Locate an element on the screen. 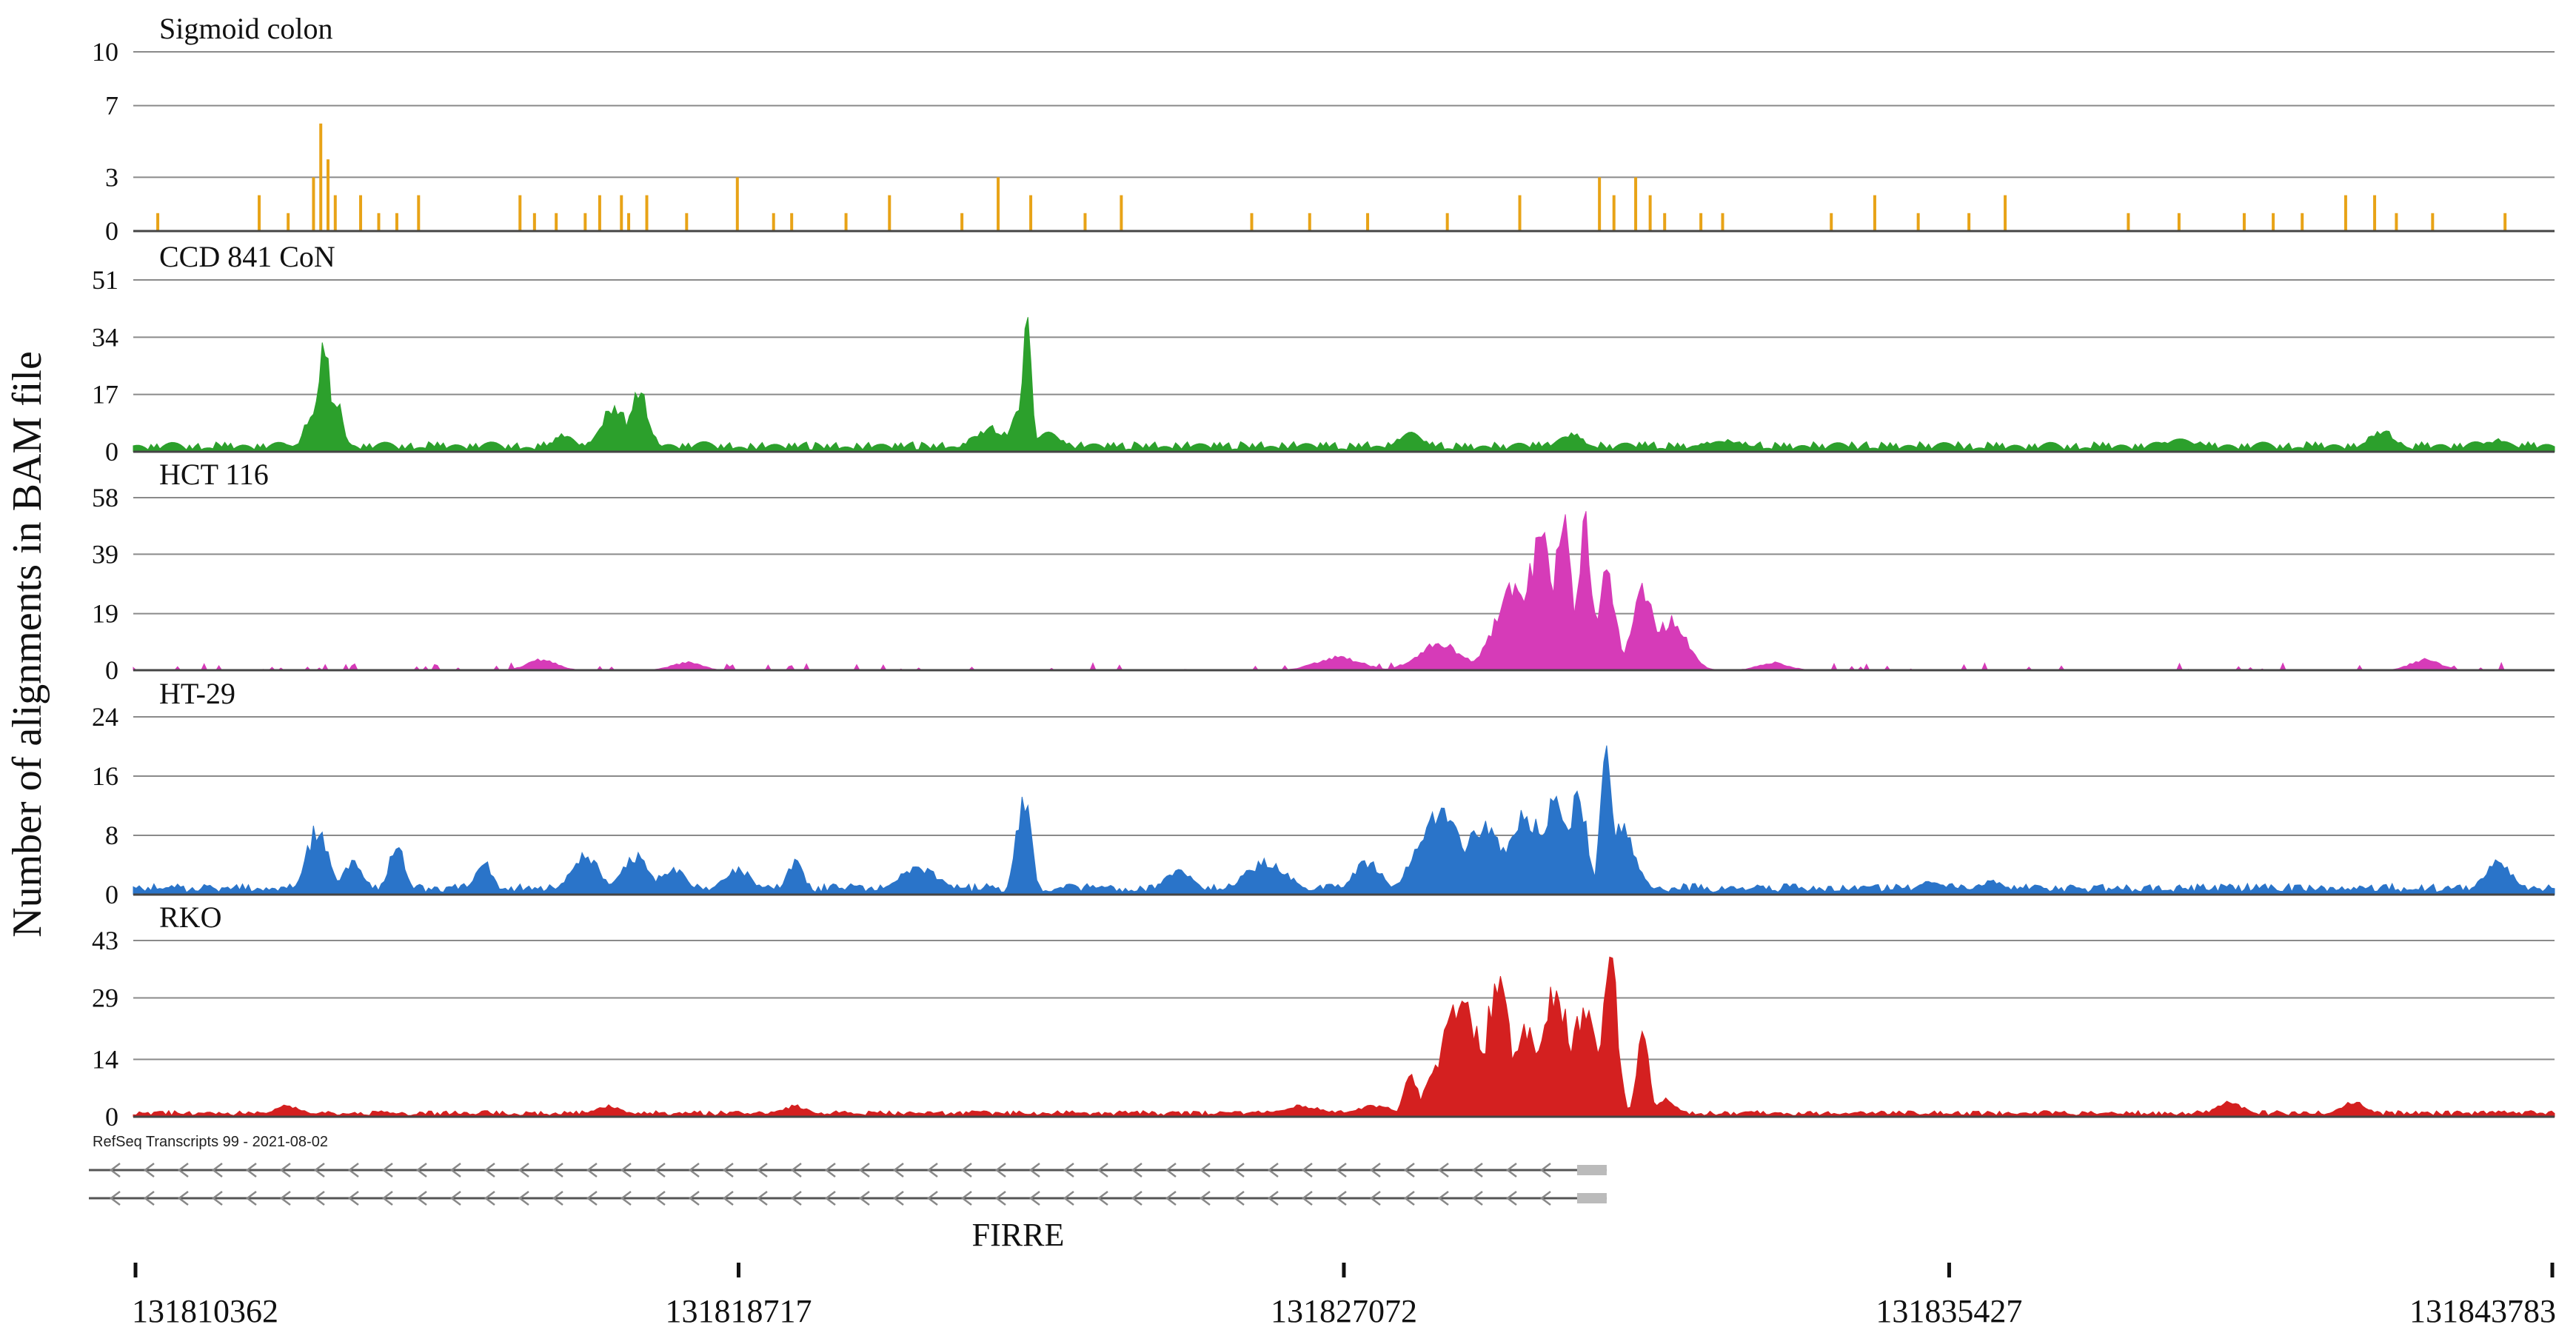 The image size is (2576, 1333). x-tick-label: 131827072 is located at coordinates (1344, 1311).